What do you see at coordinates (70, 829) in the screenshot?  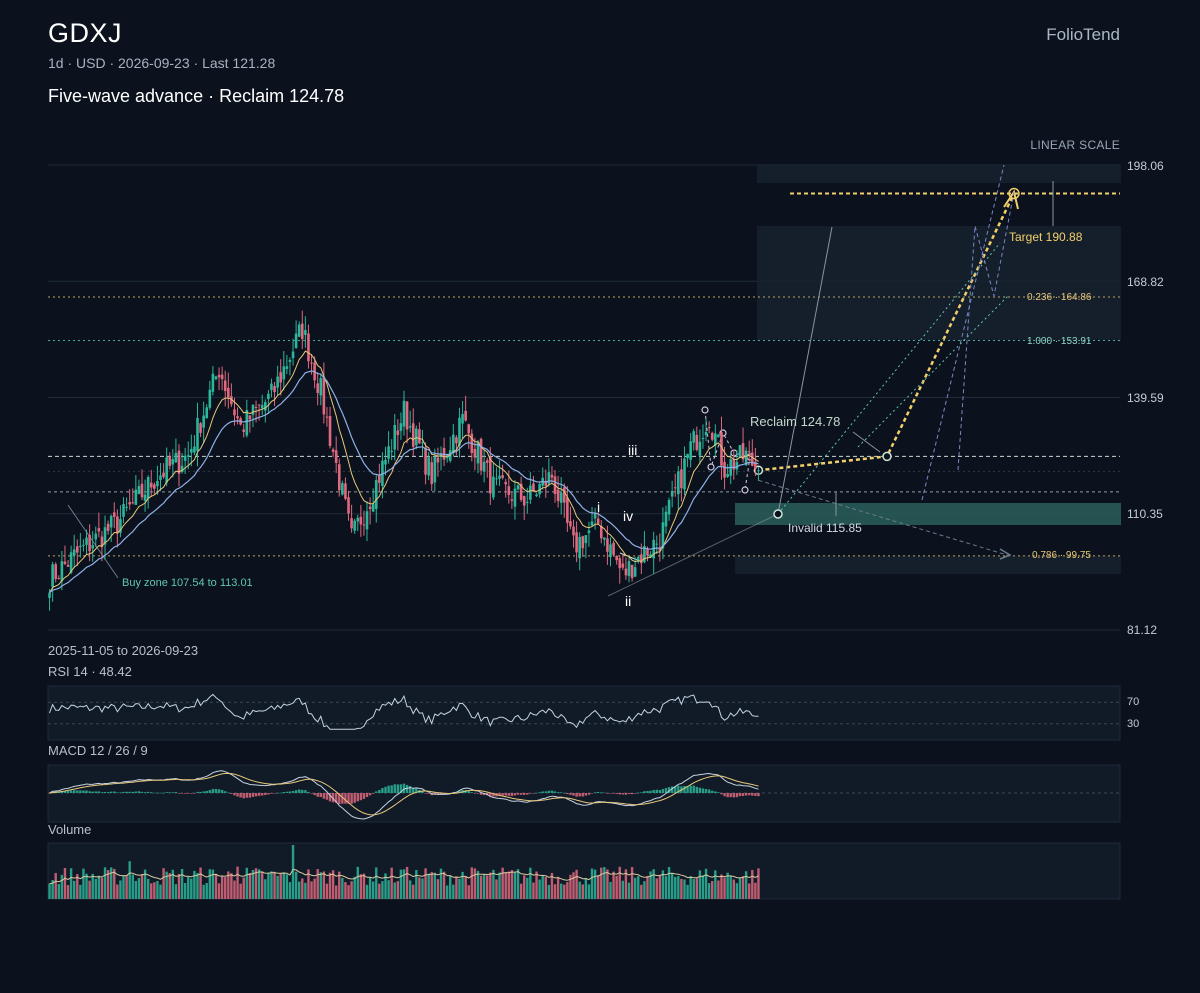 I see `volume-panel-title: Volume` at bounding box center [70, 829].